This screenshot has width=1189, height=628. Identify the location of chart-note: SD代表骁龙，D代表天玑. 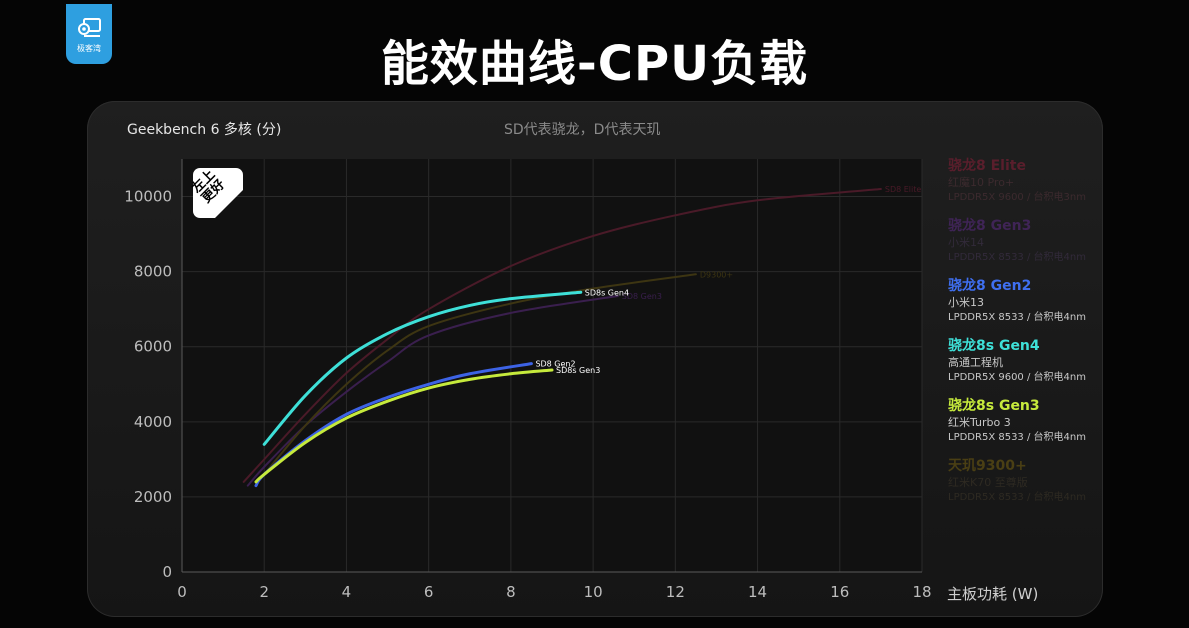
(582, 130).